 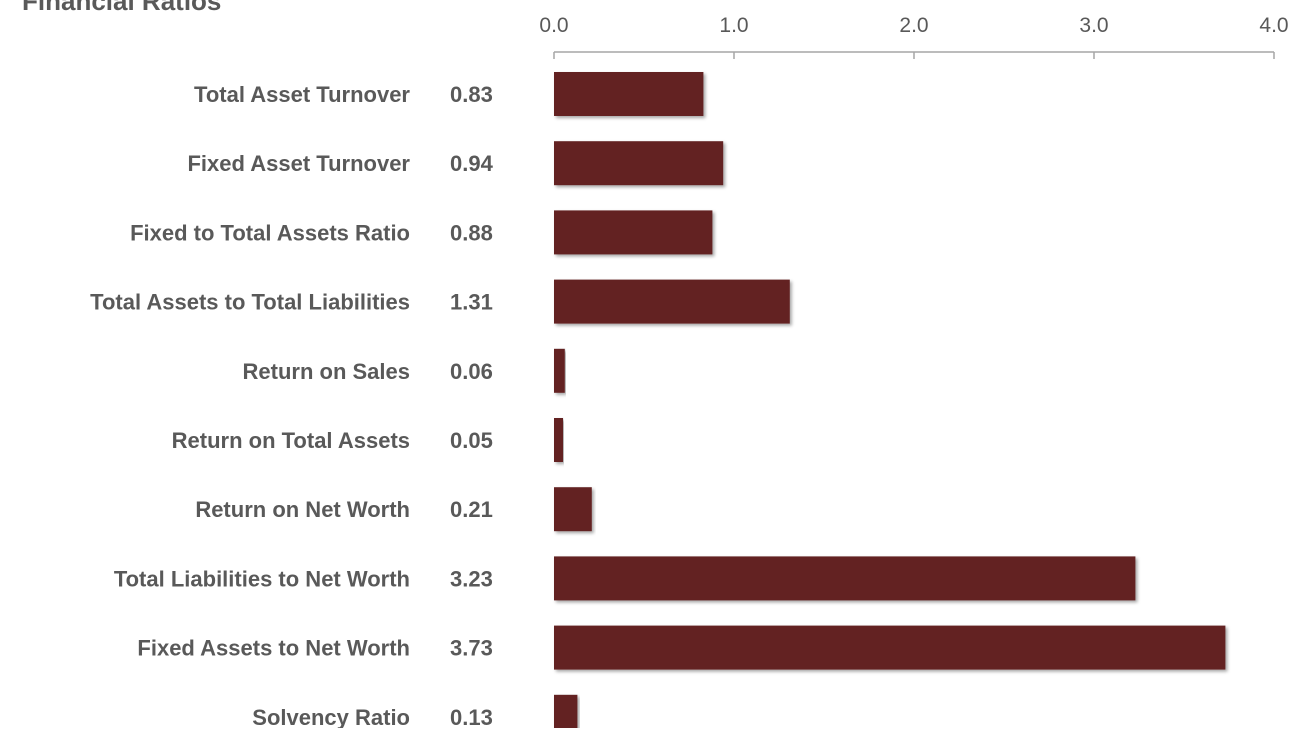 What do you see at coordinates (302, 94) in the screenshot?
I see `category-label: Total Asset Turnover` at bounding box center [302, 94].